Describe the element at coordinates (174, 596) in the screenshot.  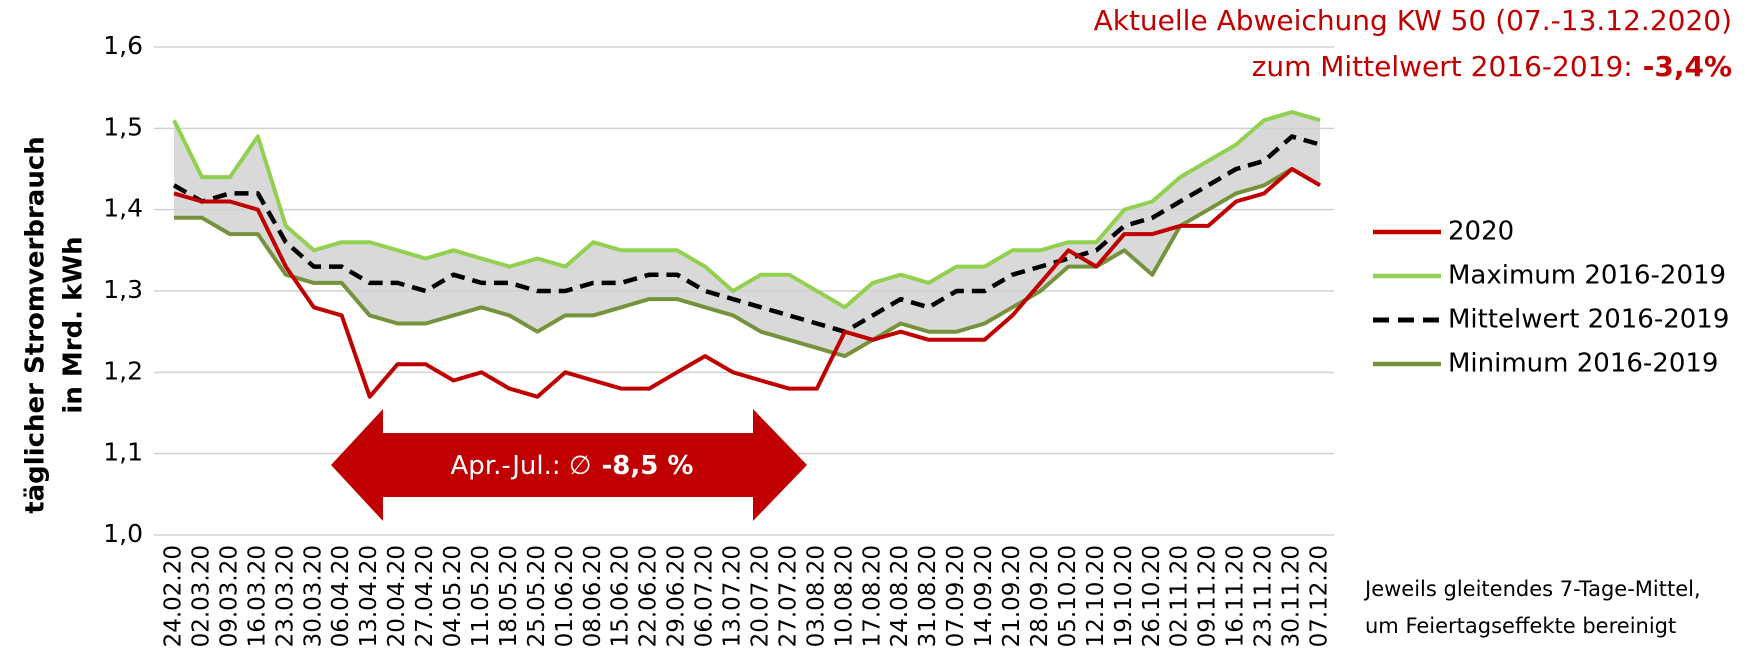
I see `x-tick-label: 24.02.20` at that location.